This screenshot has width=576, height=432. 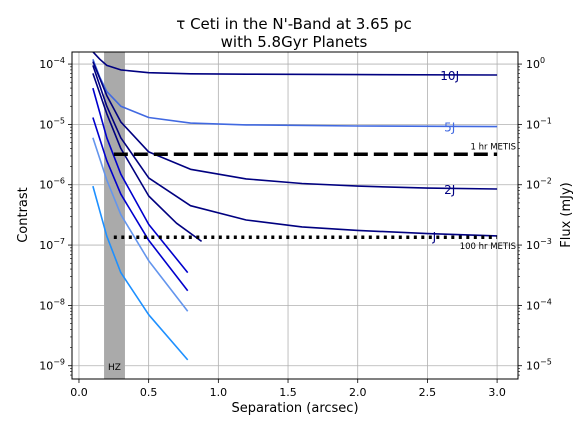 What do you see at coordinates (566, 215) in the screenshot?
I see `y-axis-right-label: Flux (mJy)` at bounding box center [566, 215].